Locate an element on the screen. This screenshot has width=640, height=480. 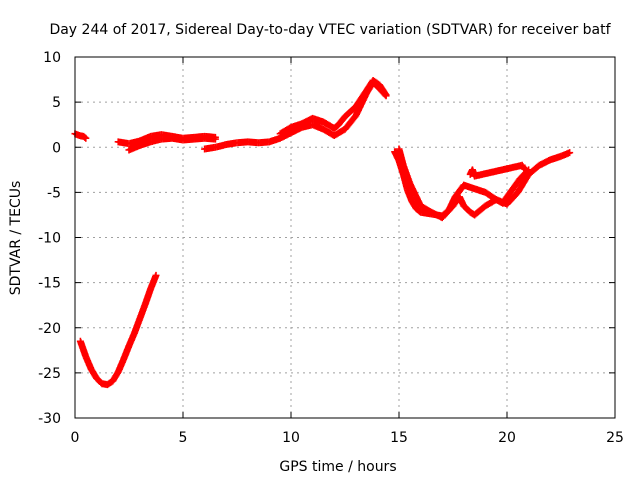
x-axis-label: GPS time / hours is located at coordinates (337, 467).